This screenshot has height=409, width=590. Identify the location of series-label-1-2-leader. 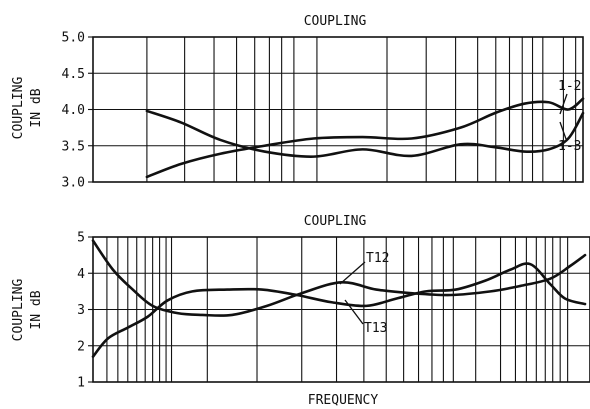
(563, 104).